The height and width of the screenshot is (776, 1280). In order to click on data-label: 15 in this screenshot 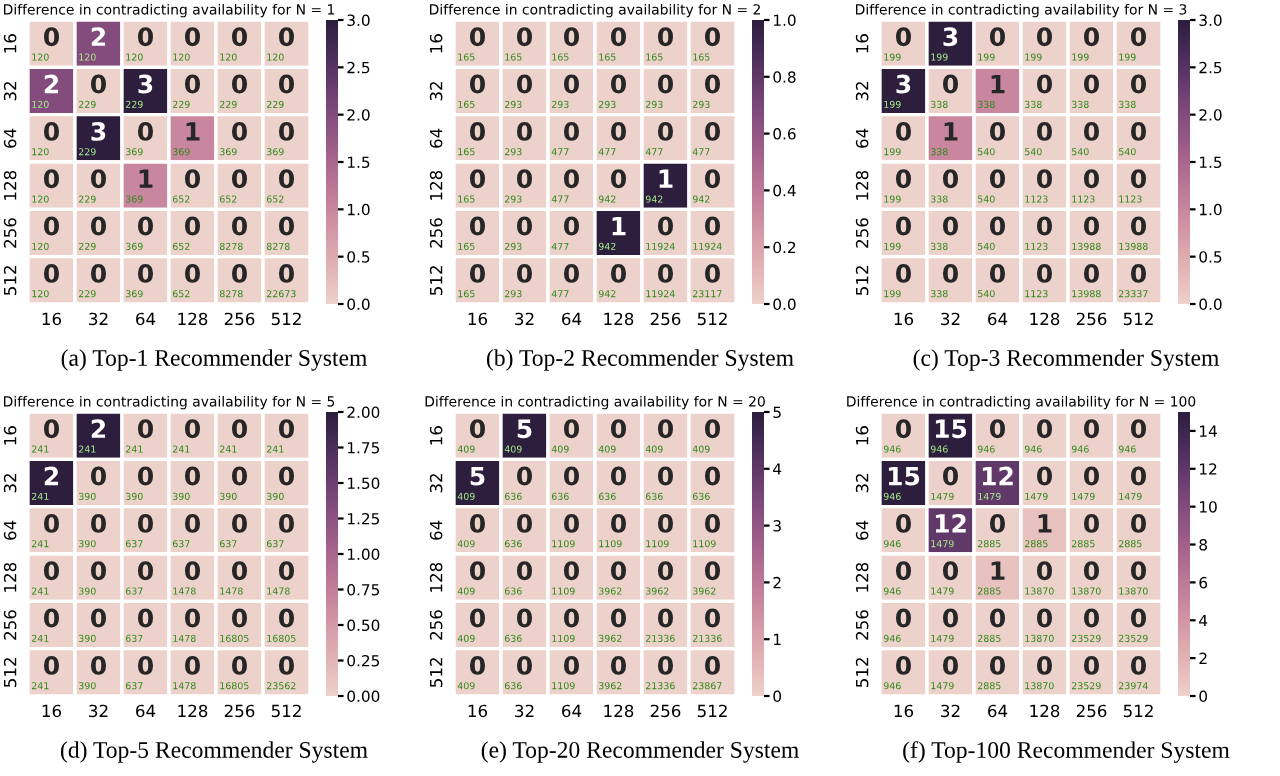, I will do `click(904, 476)`.